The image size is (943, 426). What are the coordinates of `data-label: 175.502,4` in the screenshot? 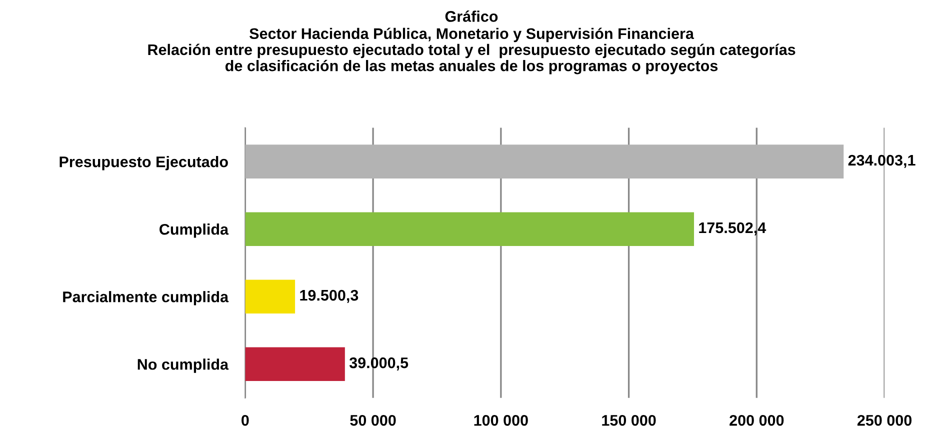 It's located at (732, 229).